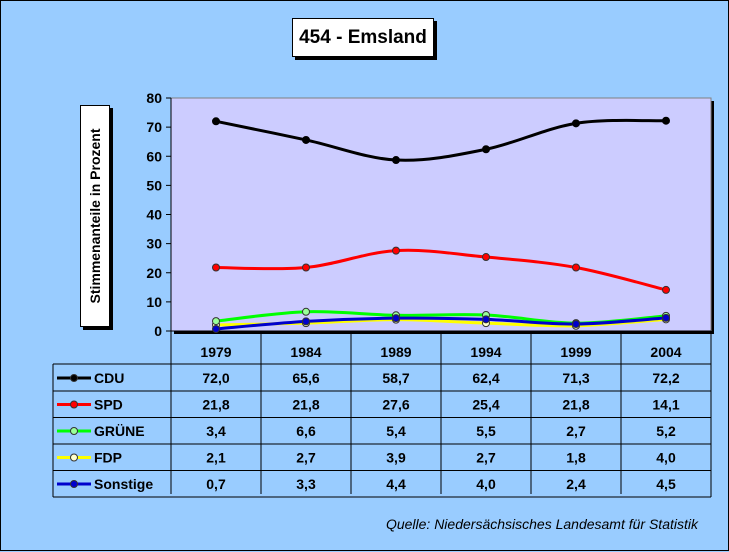 The image size is (729, 552). Describe the element at coordinates (154, 127) in the screenshot. I see `y-tick-label: 70` at that location.